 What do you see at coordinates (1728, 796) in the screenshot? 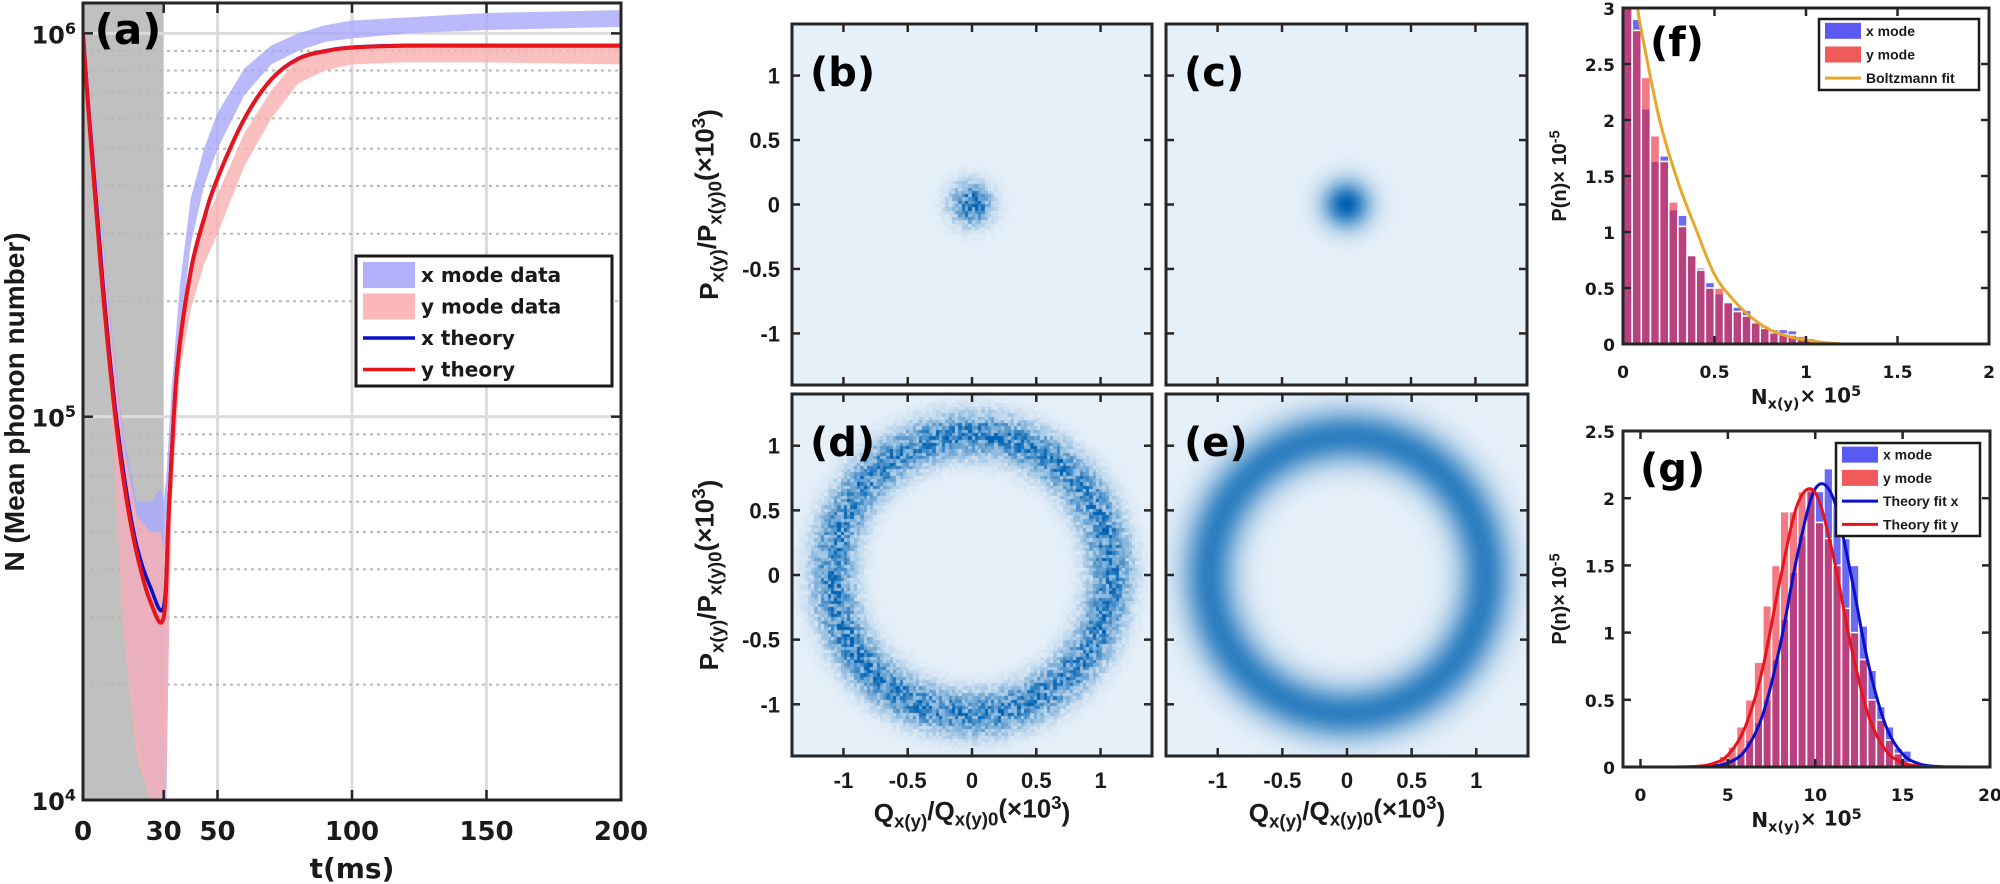
I see `x-tick-label: 5` at bounding box center [1728, 796].